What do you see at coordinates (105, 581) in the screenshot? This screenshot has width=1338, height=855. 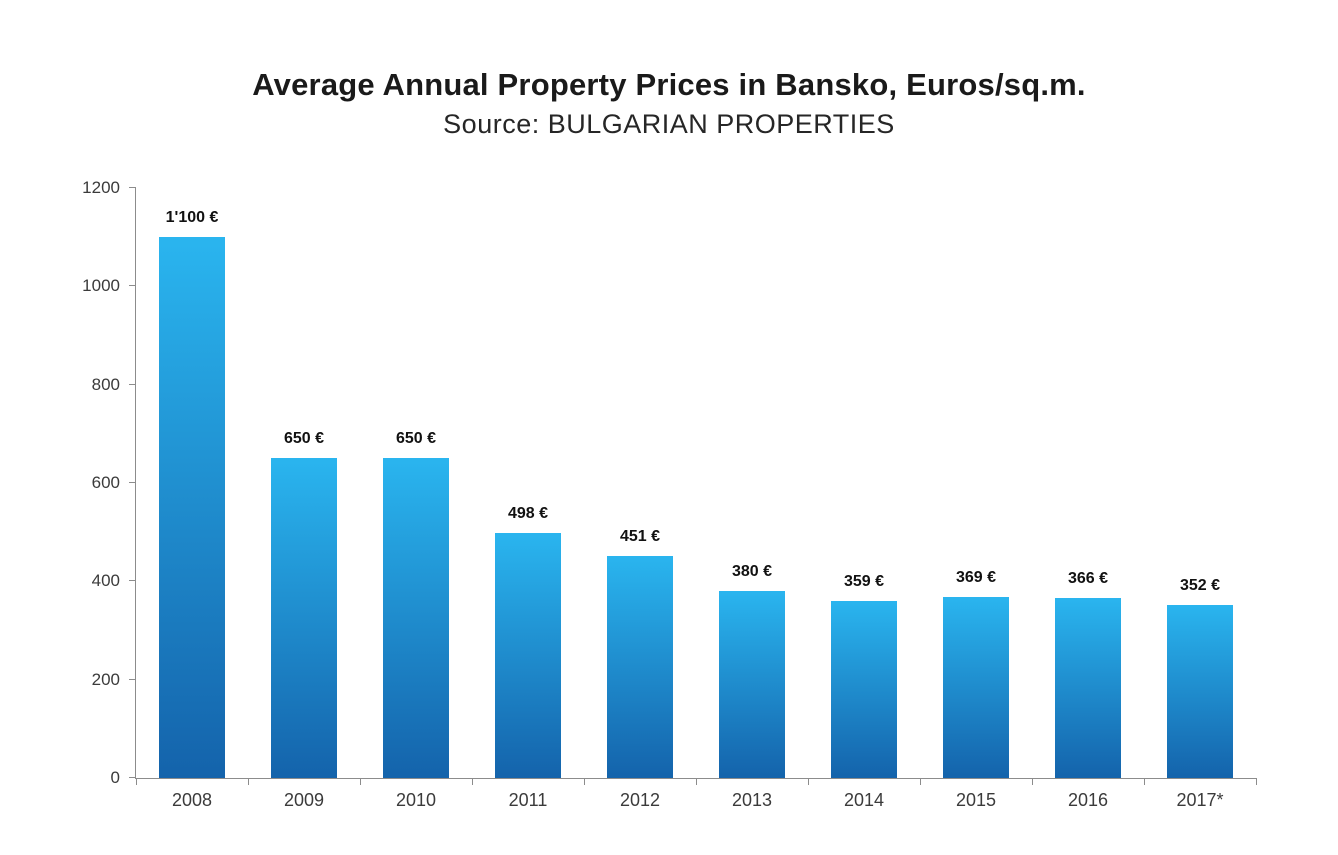 I see `y-axis-tick-label: 400` at bounding box center [105, 581].